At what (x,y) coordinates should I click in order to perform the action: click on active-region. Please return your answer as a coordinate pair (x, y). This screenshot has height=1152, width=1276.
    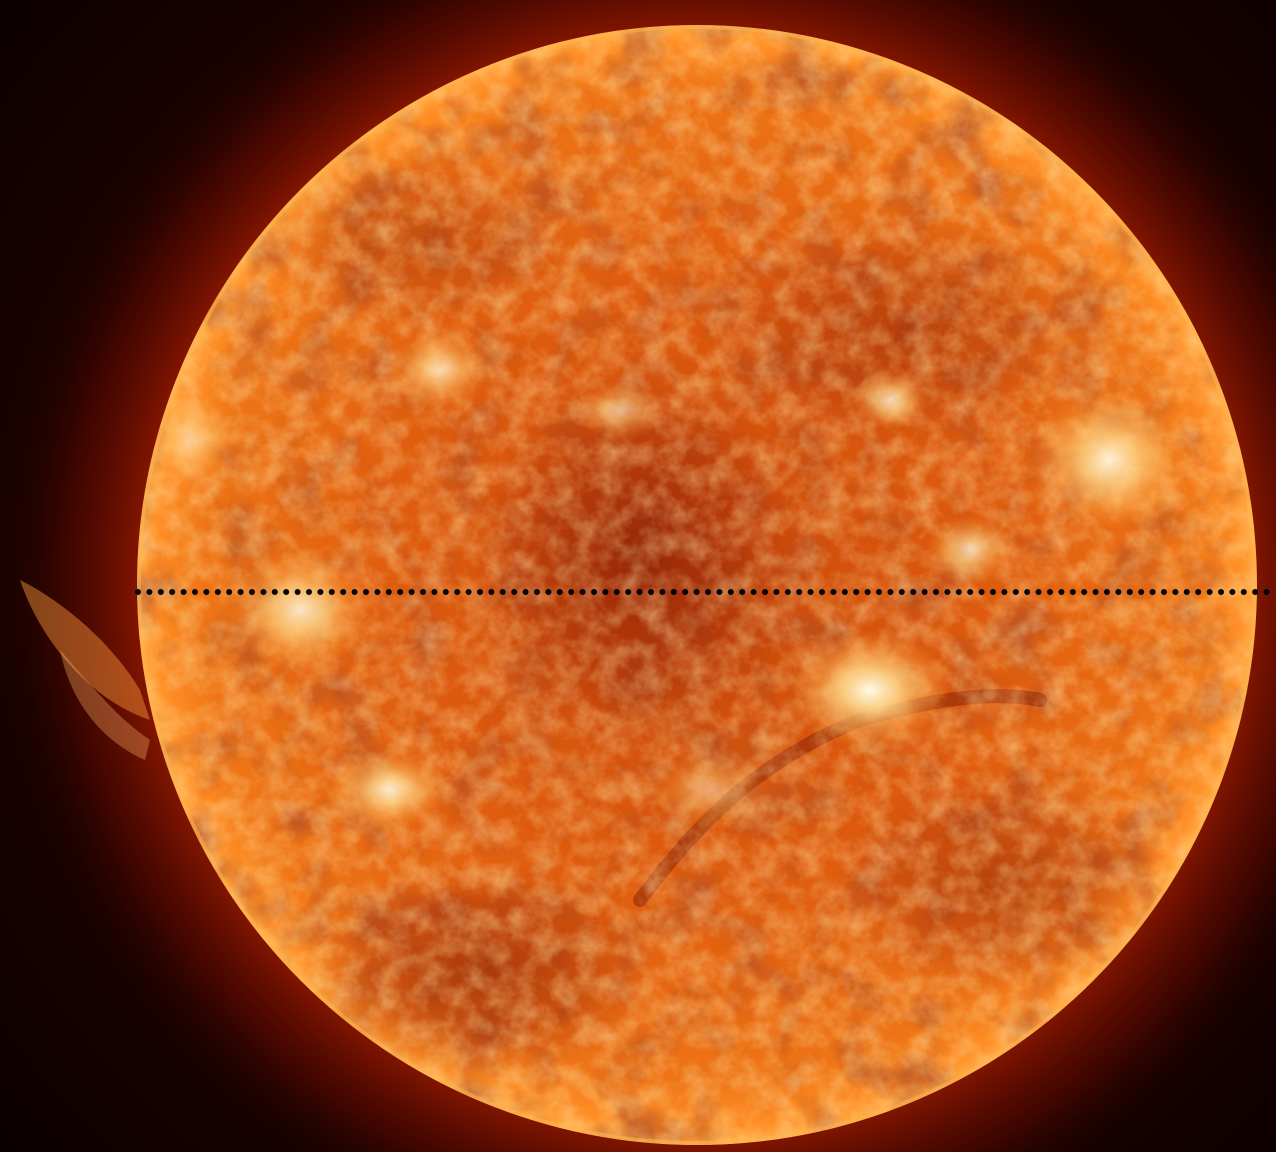
    Looking at the image, I should click on (870, 690).